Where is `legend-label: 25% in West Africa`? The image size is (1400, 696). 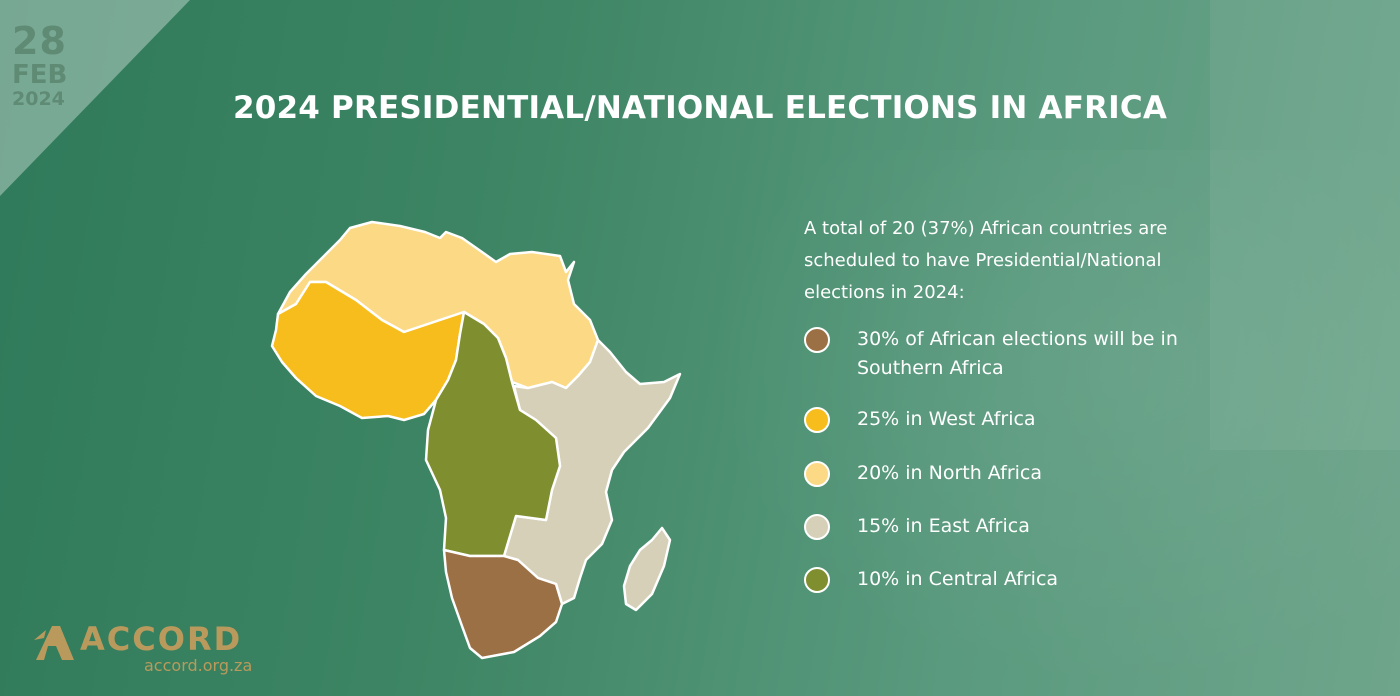
legend-label: 25% in West Africa is located at coordinates (946, 419).